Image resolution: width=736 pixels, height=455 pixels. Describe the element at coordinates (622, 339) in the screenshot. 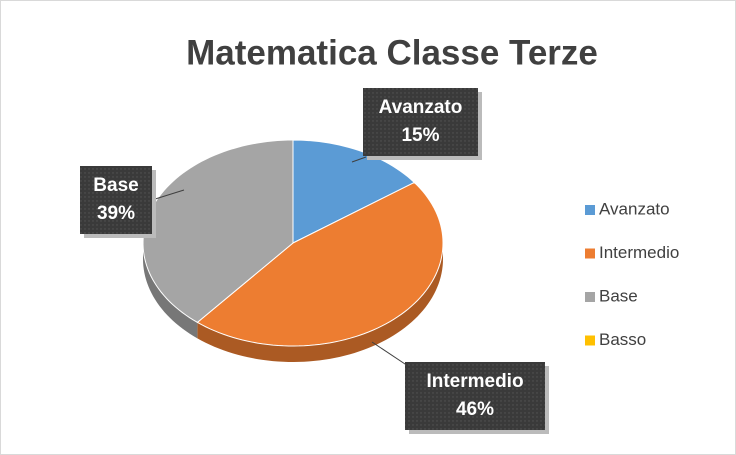

I see `legend-label: Basso` at that location.